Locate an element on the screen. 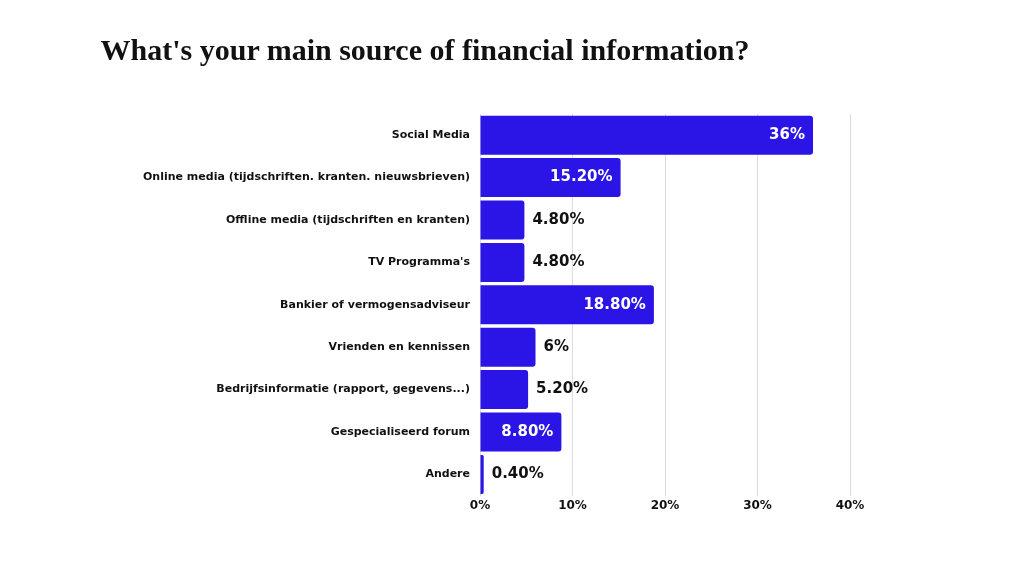  data-label: 18.80% is located at coordinates (614, 303).